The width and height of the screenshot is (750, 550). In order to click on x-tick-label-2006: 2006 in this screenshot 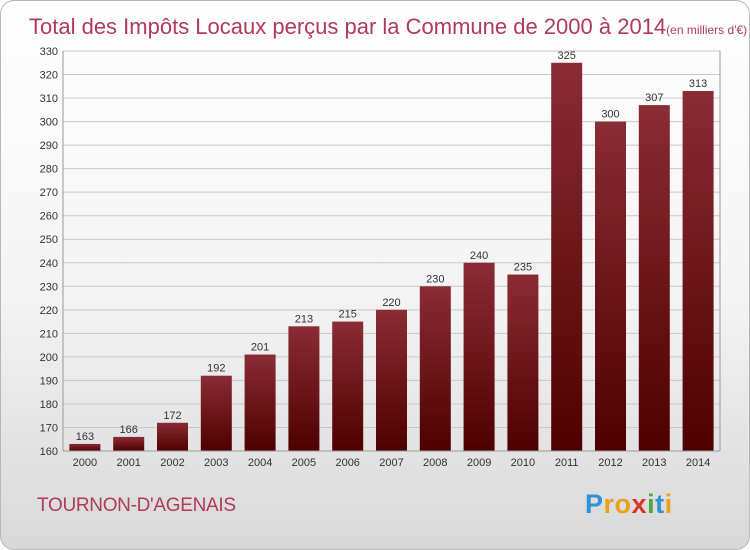, I will do `click(347, 463)`.